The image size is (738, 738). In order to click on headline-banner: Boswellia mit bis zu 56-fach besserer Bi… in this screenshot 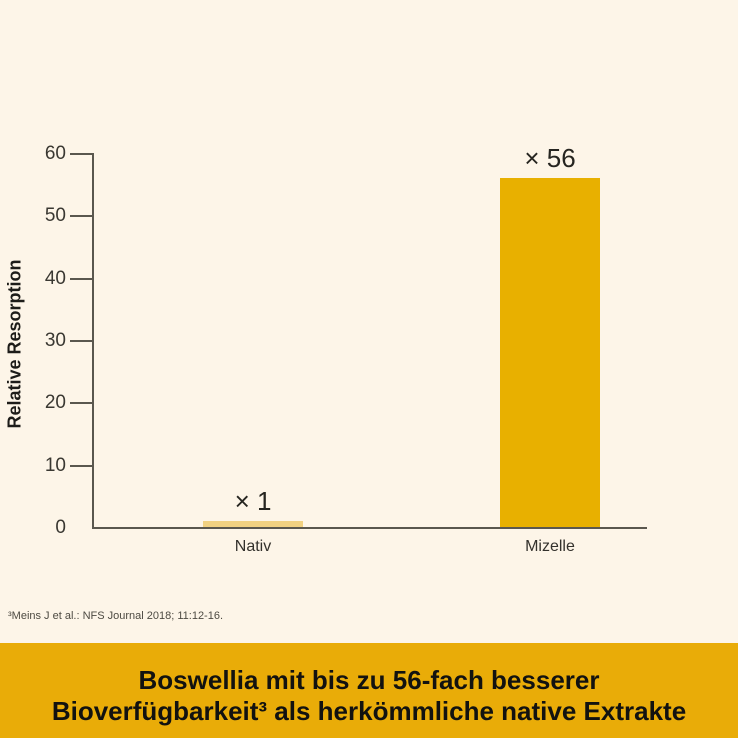, I will do `click(369, 690)`.